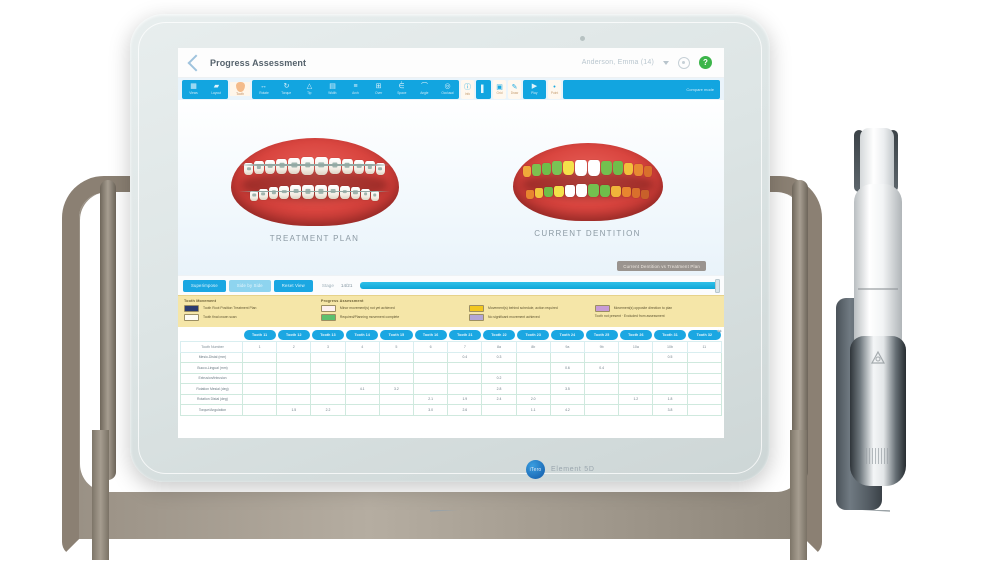 The image size is (1000, 563). I want to click on table-column-header: Tooth 15, so click(396, 335).